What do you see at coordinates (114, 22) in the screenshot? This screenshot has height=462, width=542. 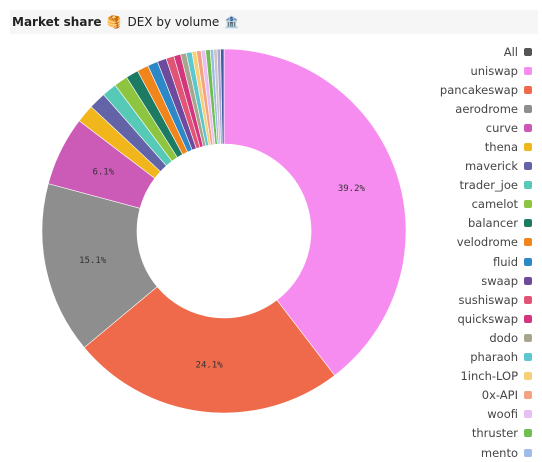 I see `pancake-icon: 🥞` at bounding box center [114, 22].